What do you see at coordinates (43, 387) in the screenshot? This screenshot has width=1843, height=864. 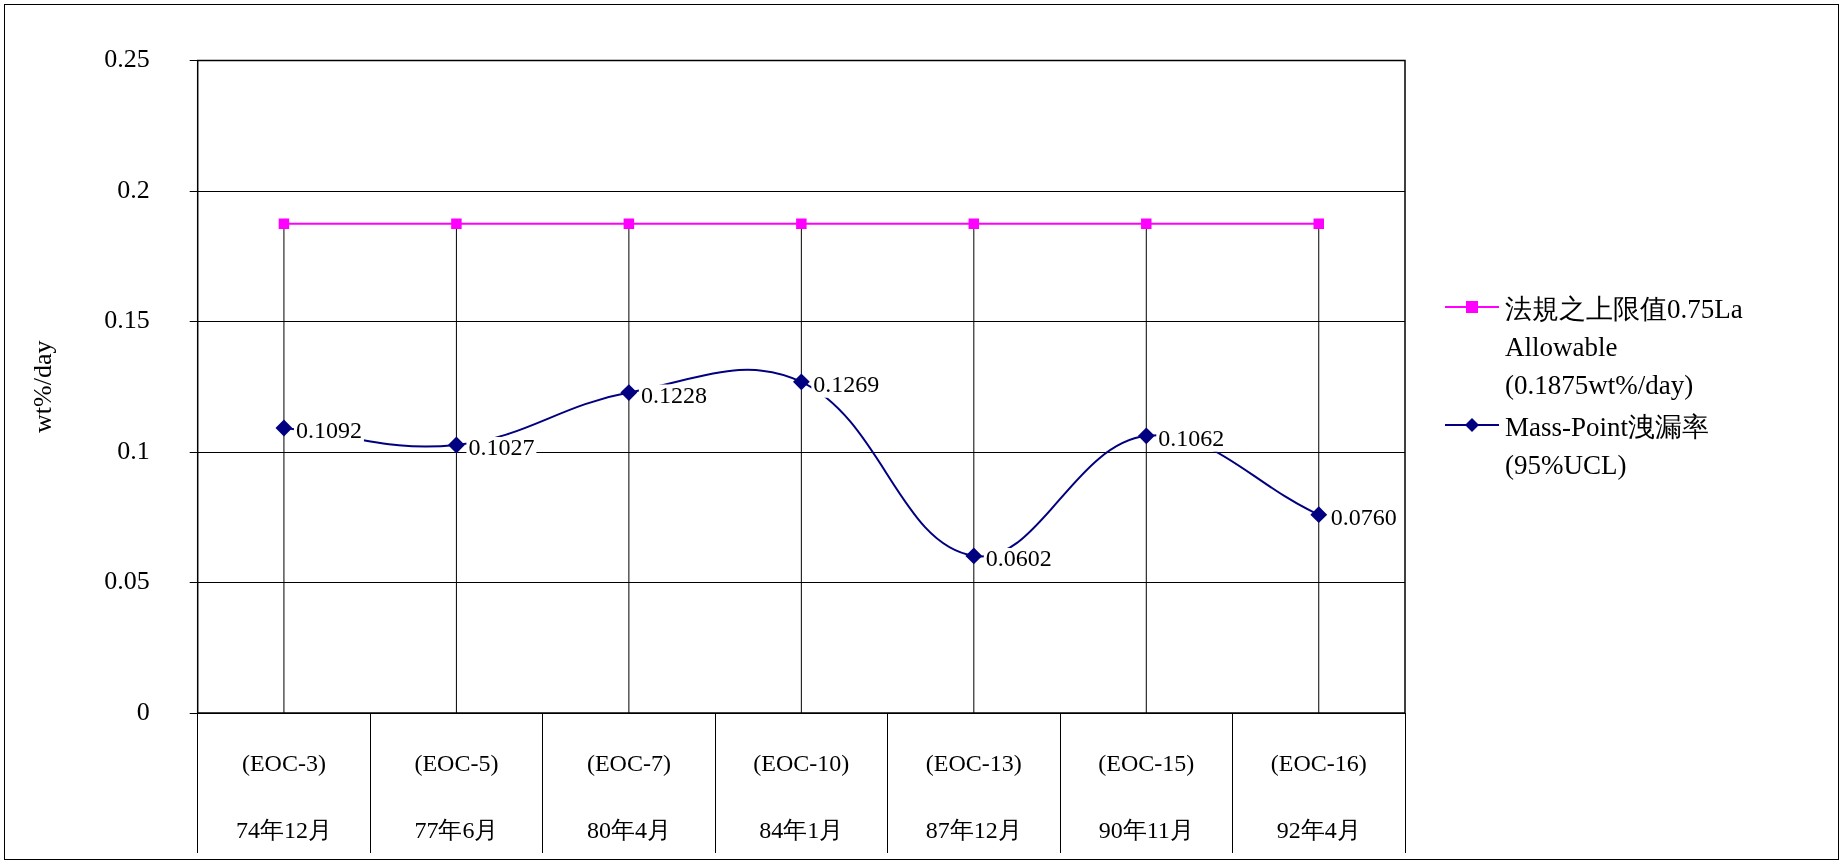 I see `y-axis-title: wt%/day` at bounding box center [43, 387].